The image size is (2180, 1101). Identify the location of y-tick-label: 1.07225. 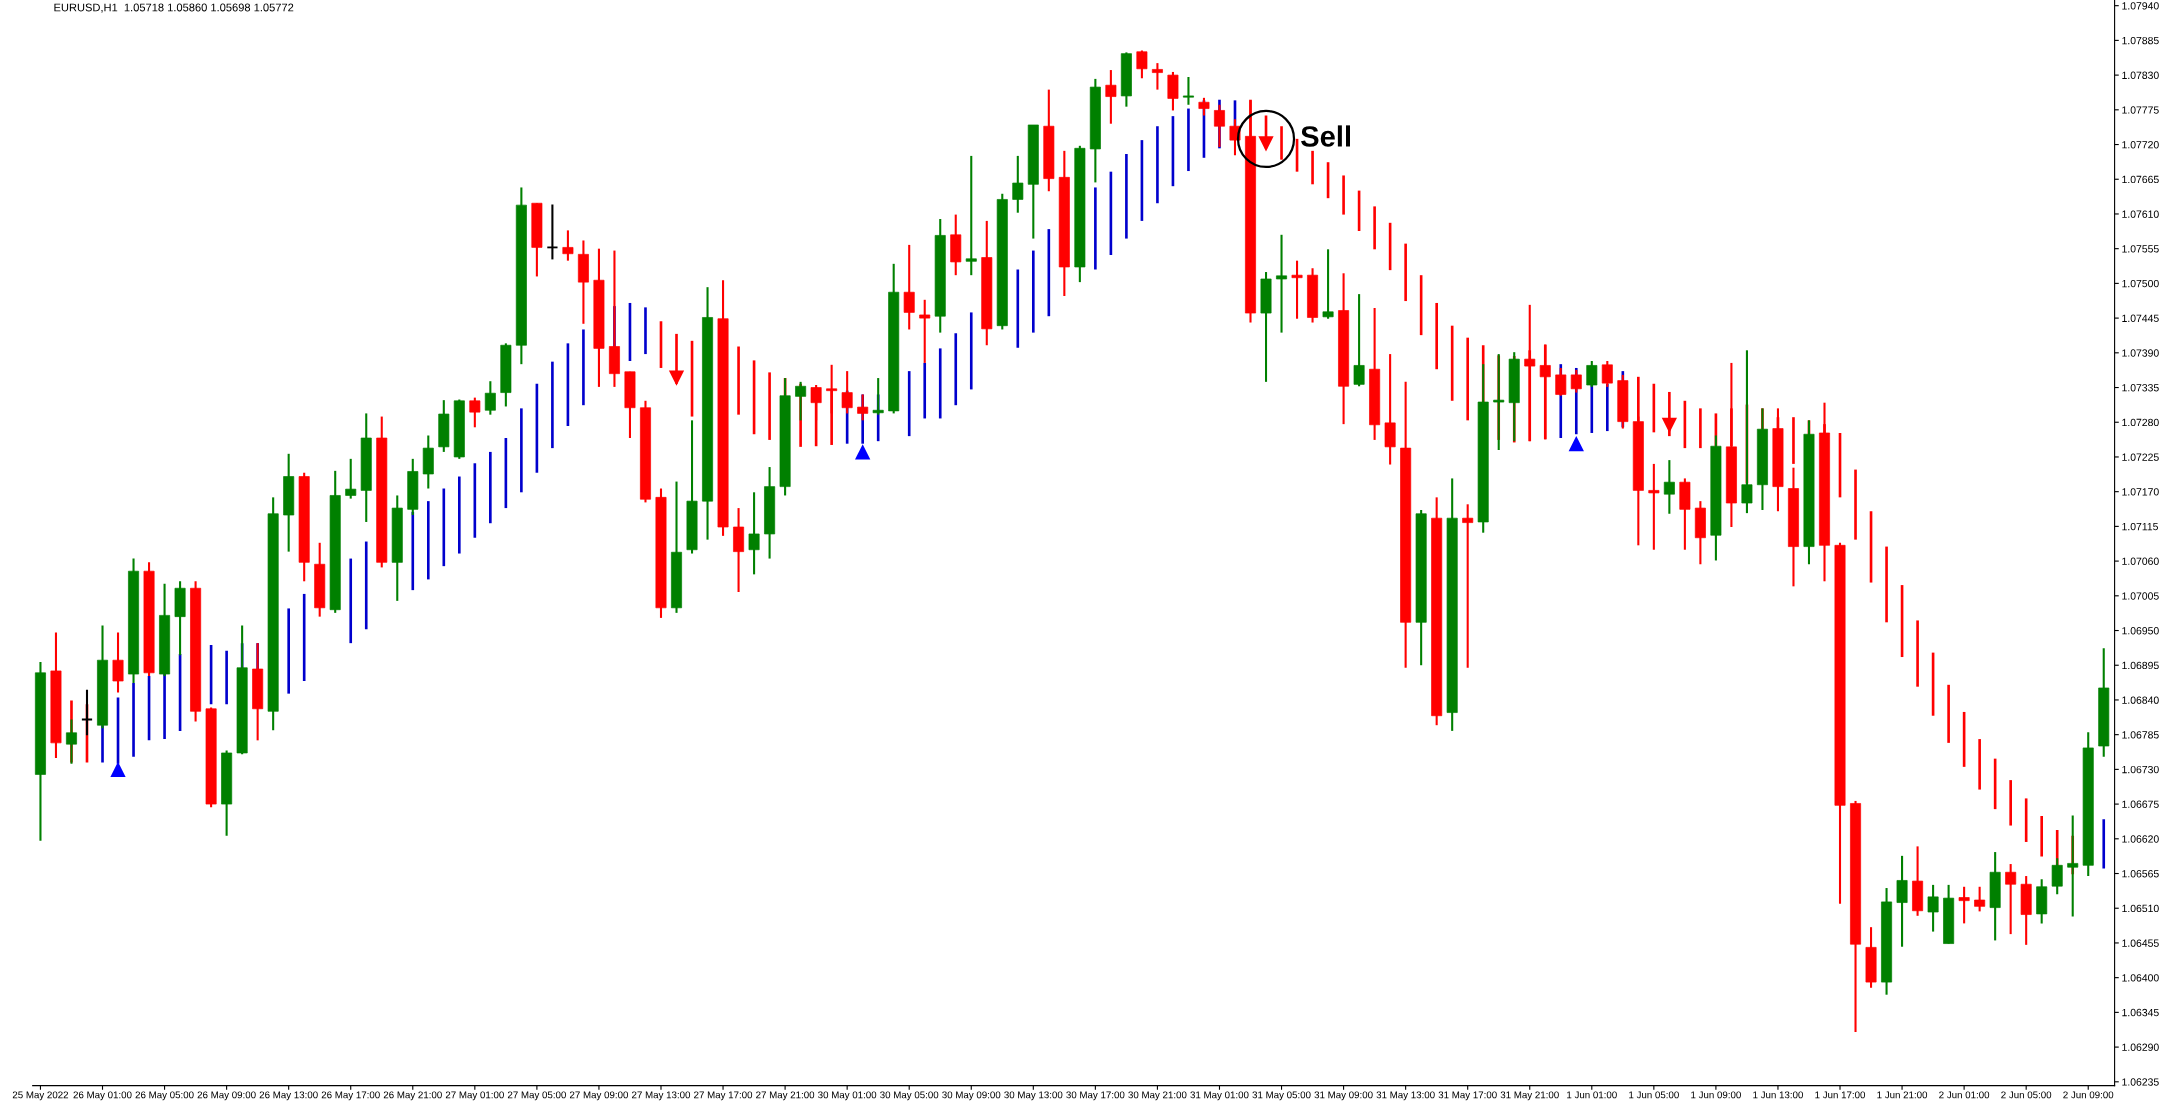
(2140, 457).